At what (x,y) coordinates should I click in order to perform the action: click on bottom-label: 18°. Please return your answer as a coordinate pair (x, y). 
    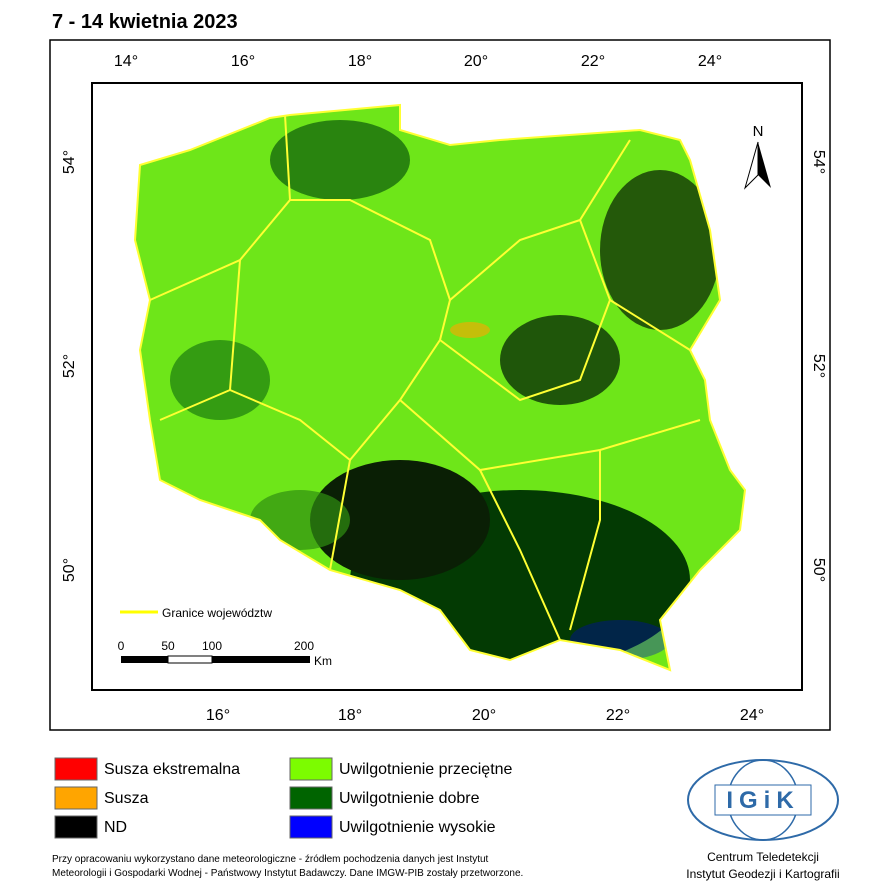
    Looking at the image, I should click on (350, 715).